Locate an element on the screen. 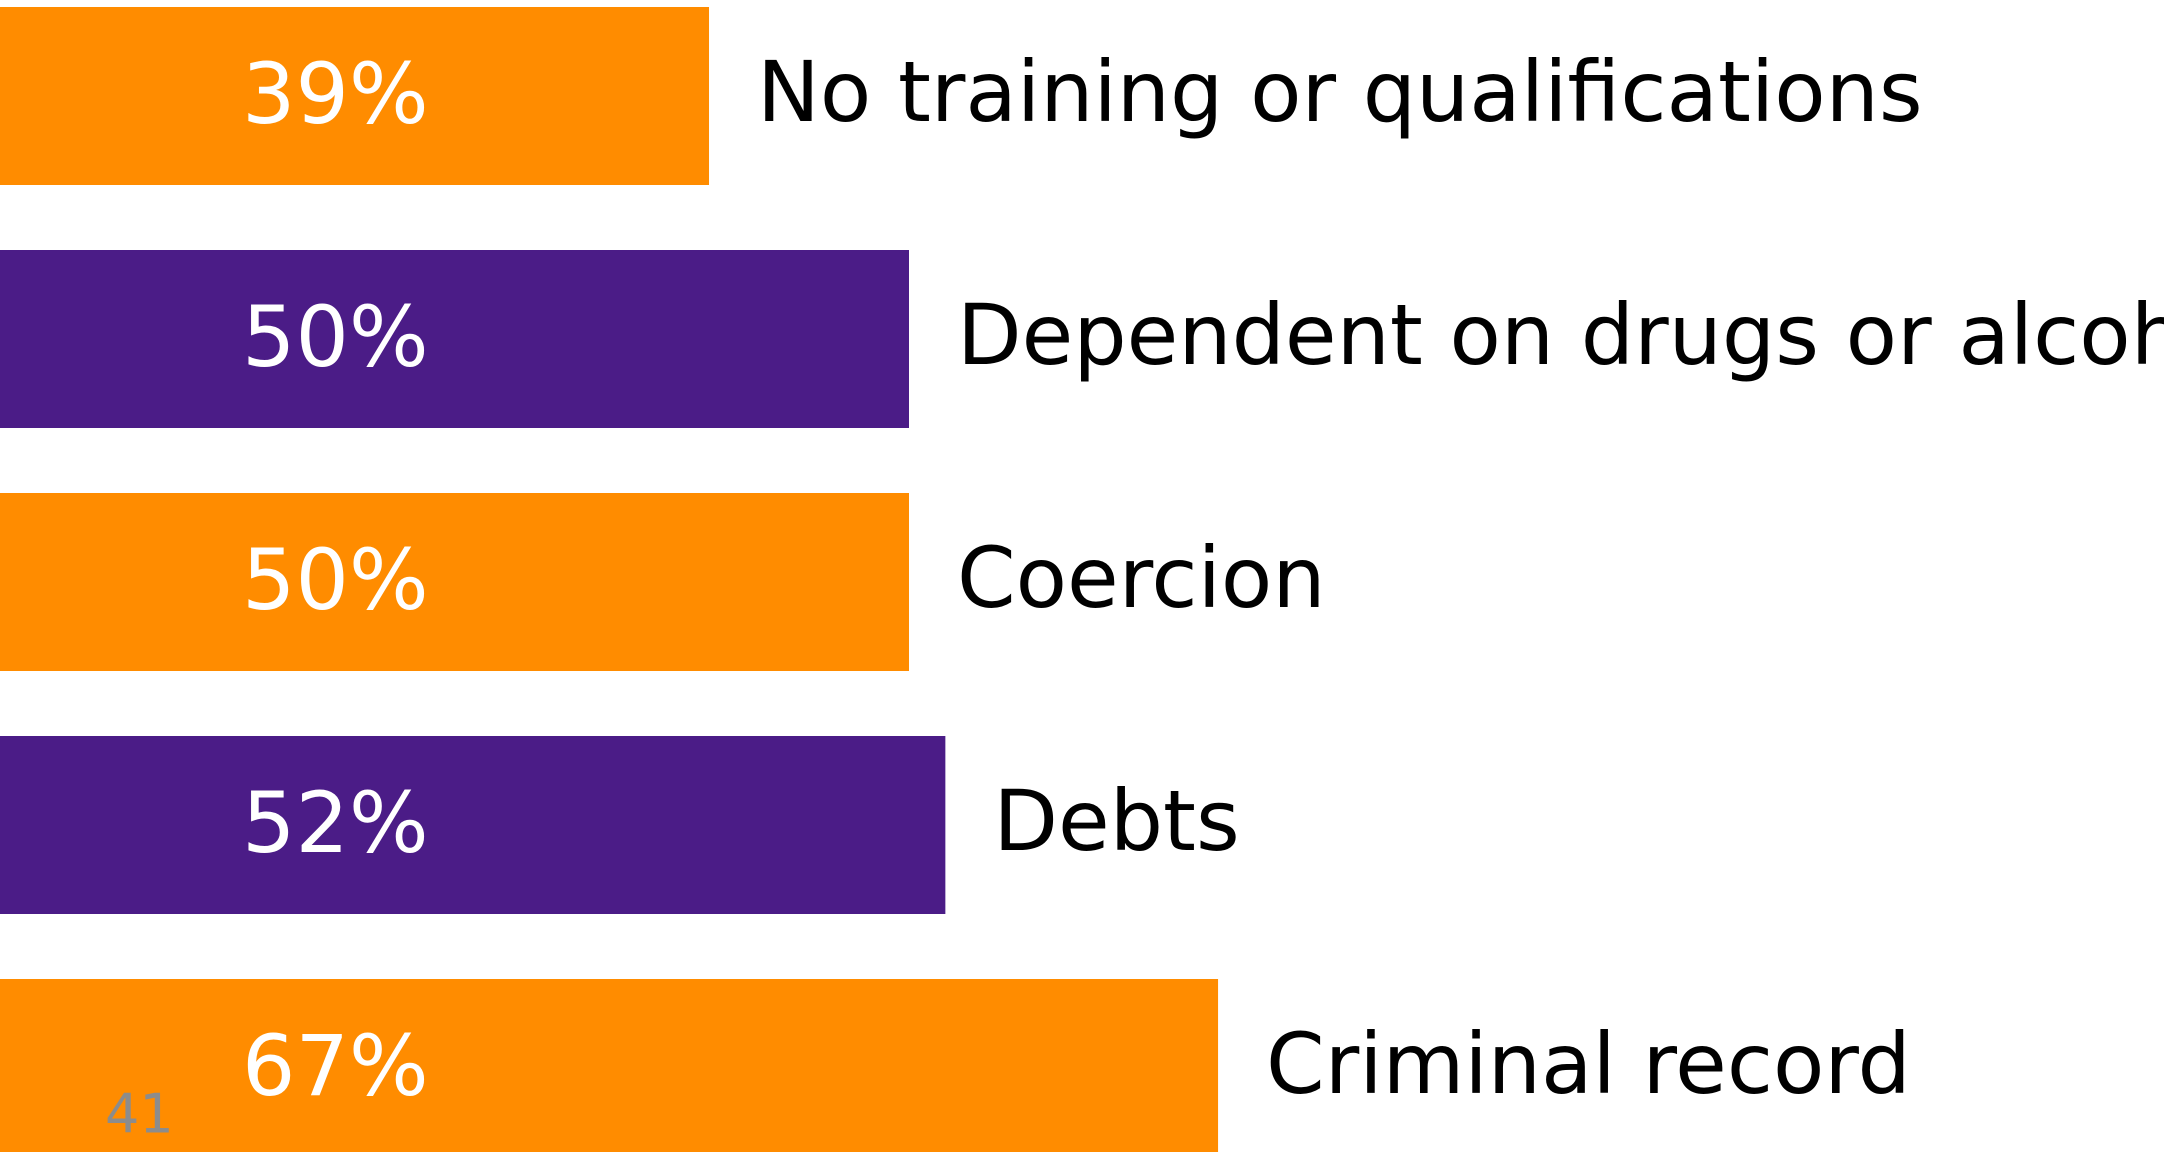 Image resolution: width=2164 pixels, height=1152 pixels. value-label: 39% is located at coordinates (335, 94).